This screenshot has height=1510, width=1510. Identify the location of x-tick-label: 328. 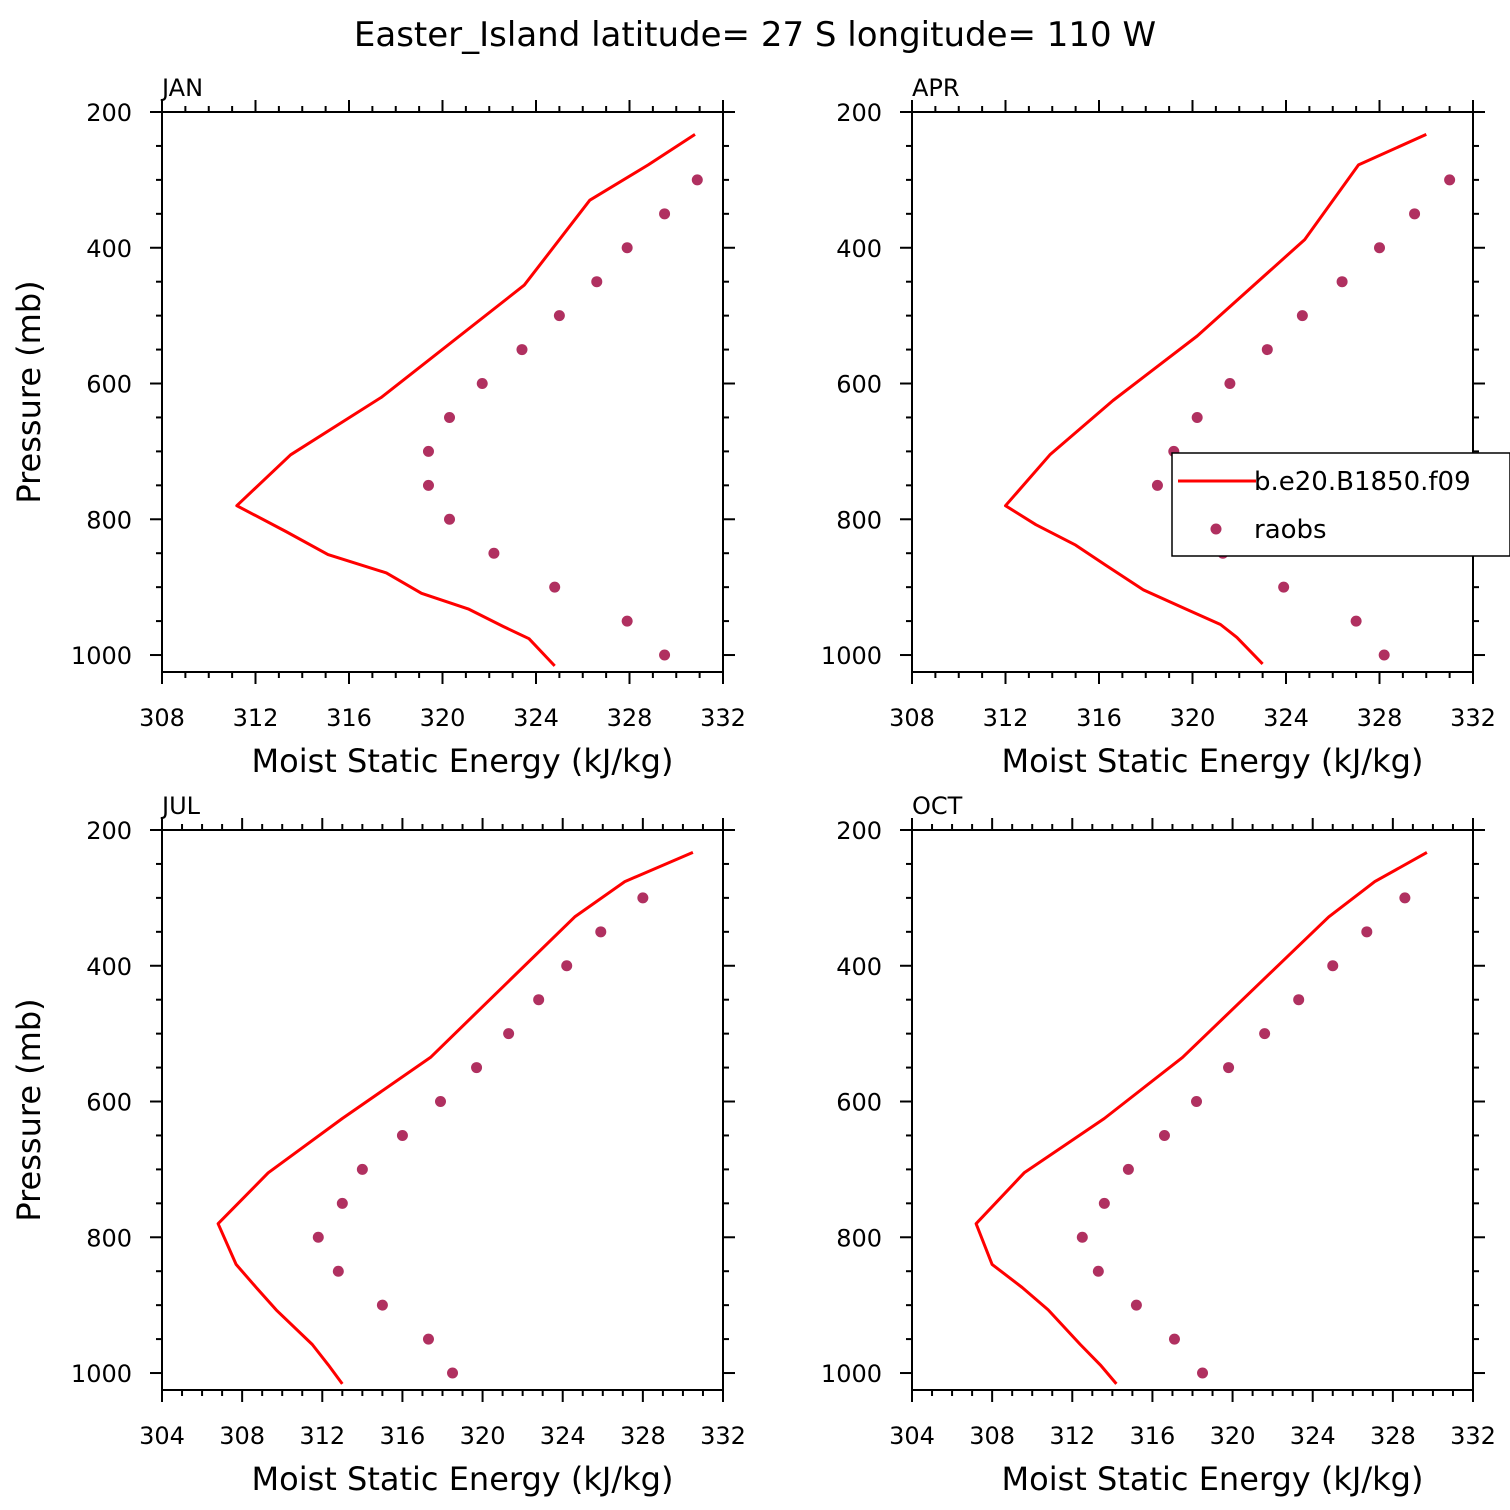
(1393, 1436).